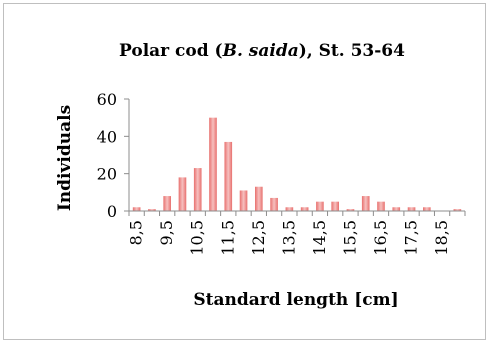 Image resolution: width=491 pixels, height=345 pixels. Describe the element at coordinates (380, 238) in the screenshot. I see `x-tick-label: 16,5` at that location.